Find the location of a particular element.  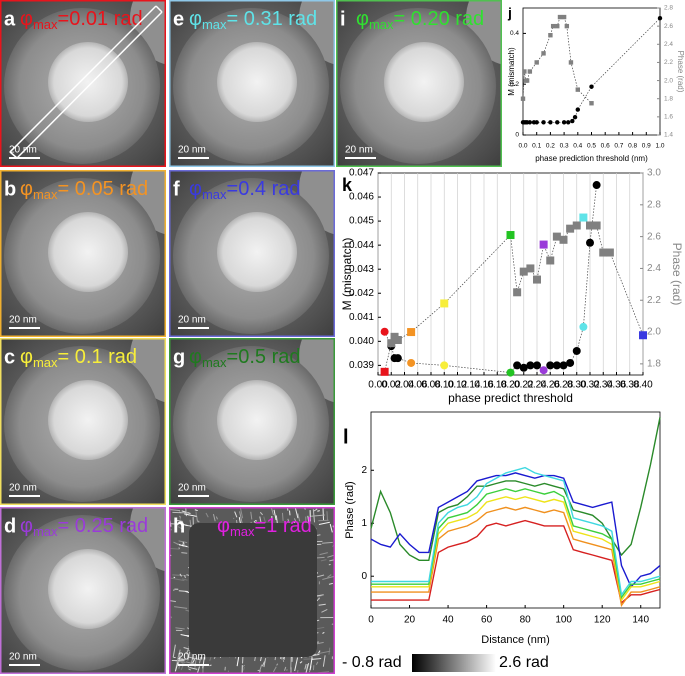

x-tick-label: 0.08 is located at coordinates (431, 385).